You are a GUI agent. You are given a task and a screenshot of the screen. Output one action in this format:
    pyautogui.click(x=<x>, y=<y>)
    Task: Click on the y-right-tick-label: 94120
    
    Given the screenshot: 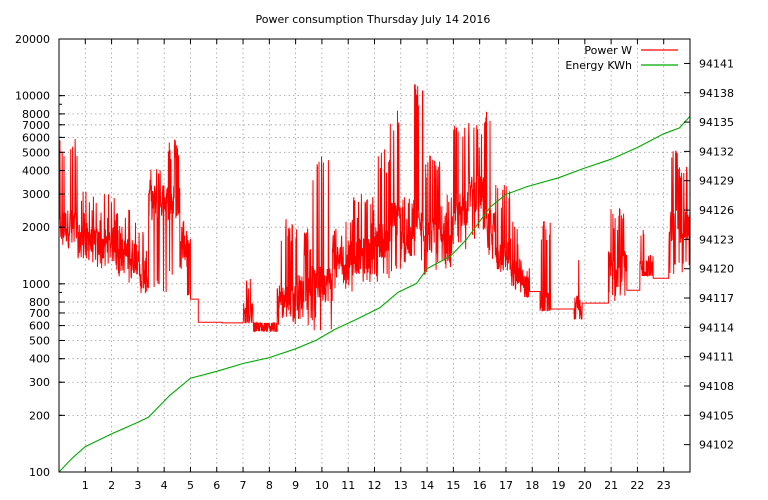 What is the action you would take?
    pyautogui.click(x=716, y=269)
    